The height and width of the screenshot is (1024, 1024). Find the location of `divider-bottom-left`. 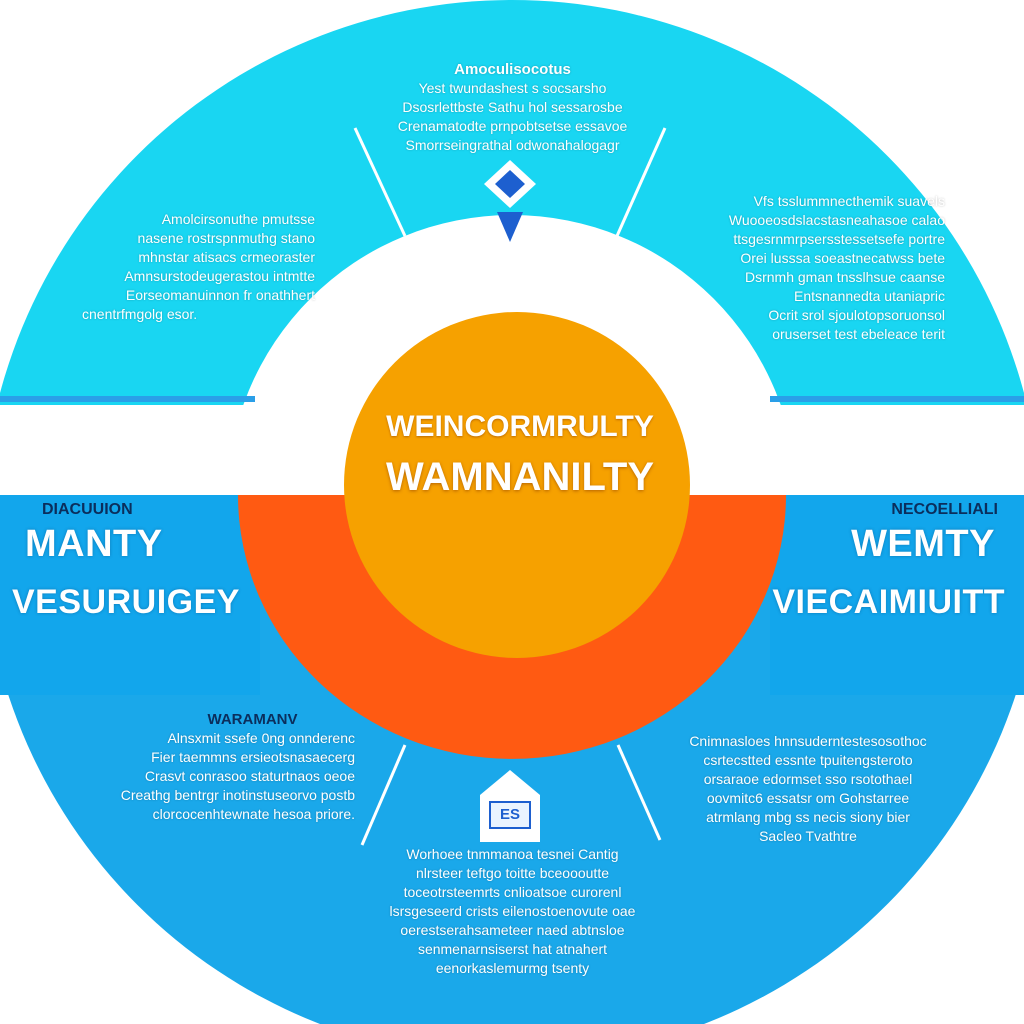

divider-bottom-left is located at coordinates (383, 795).